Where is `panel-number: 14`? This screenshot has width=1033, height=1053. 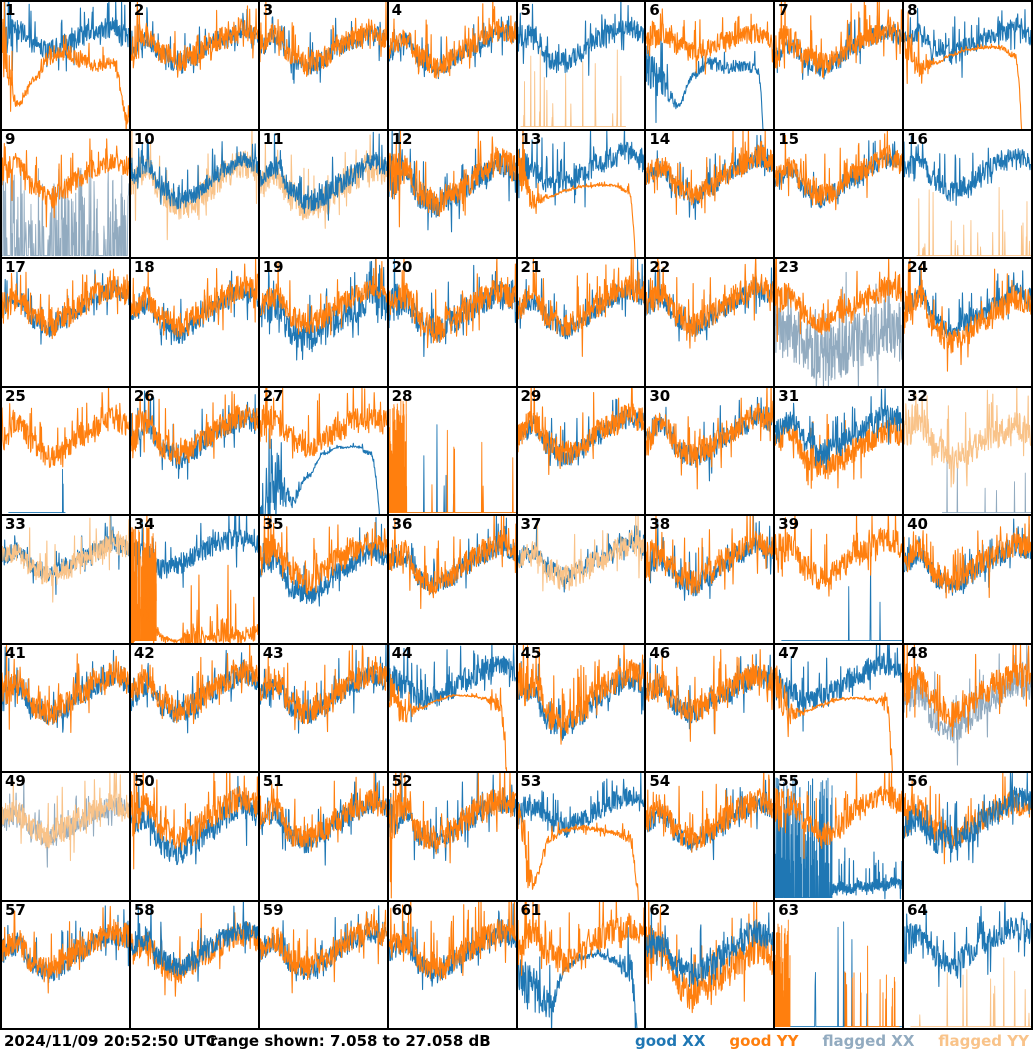
panel-number: 14 is located at coordinates (660, 139).